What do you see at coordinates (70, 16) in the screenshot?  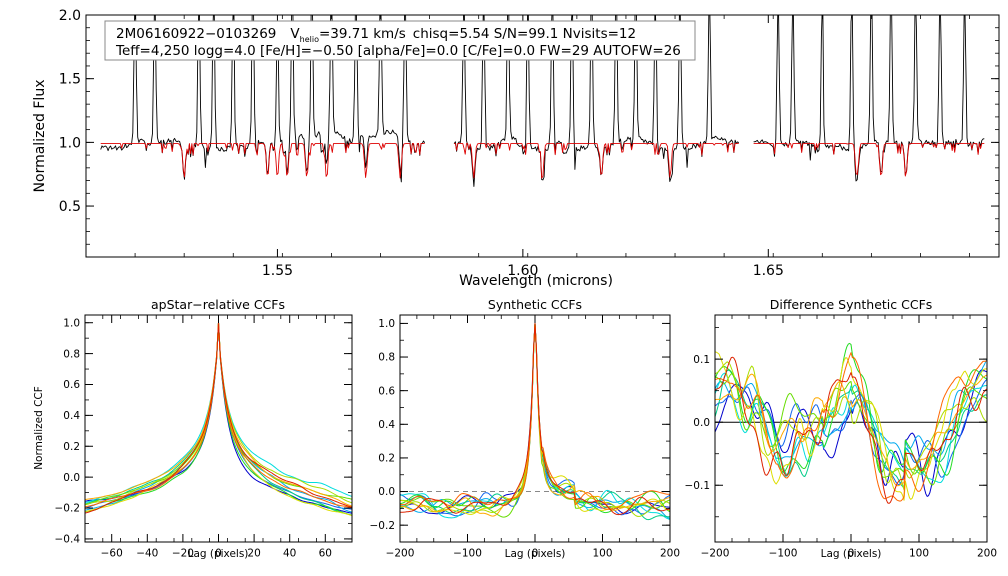 I see `spectrum-ytick-label: 2.0` at bounding box center [70, 16].